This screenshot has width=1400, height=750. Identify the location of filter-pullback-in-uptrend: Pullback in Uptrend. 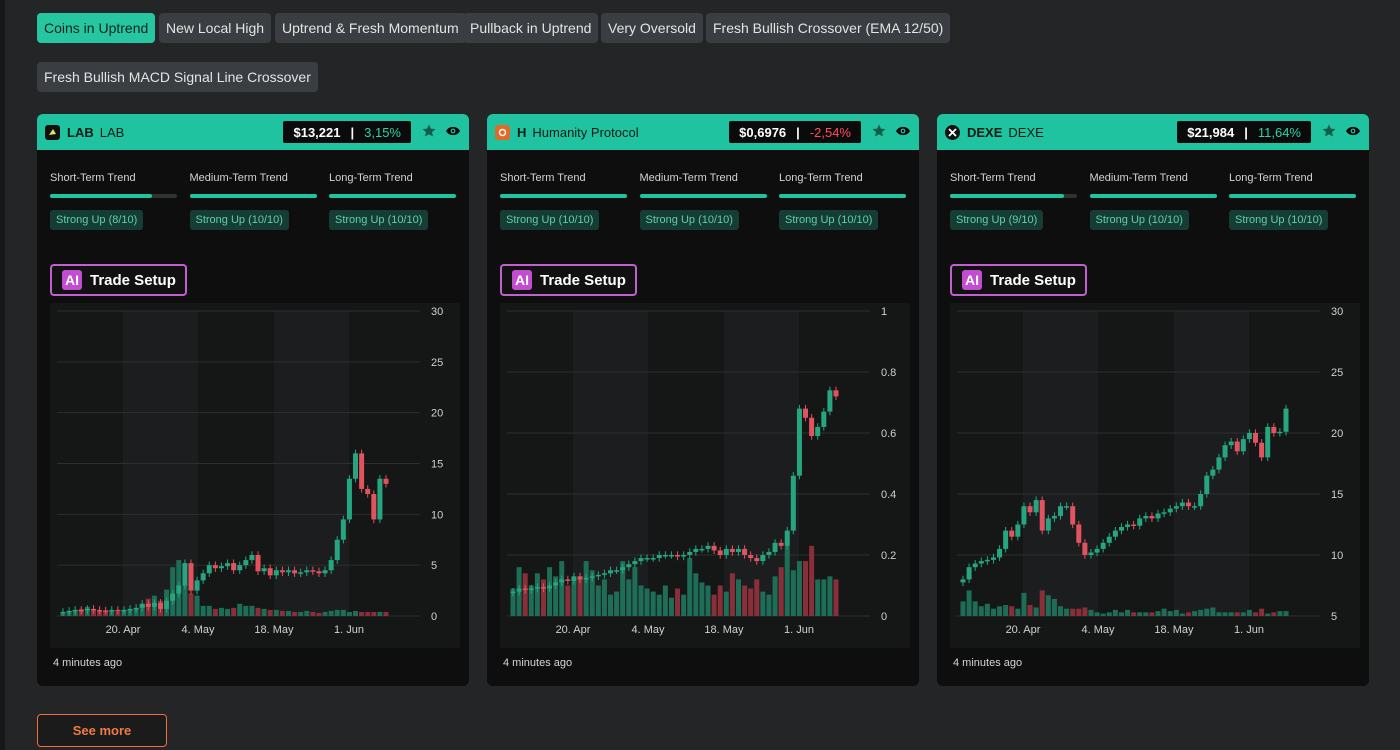
(531, 28).